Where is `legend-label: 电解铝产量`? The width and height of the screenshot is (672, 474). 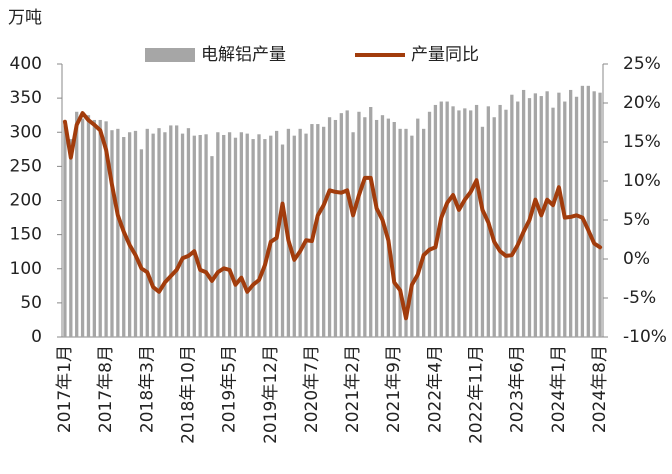 legend-label: 电解铝产量 is located at coordinates (243, 55).